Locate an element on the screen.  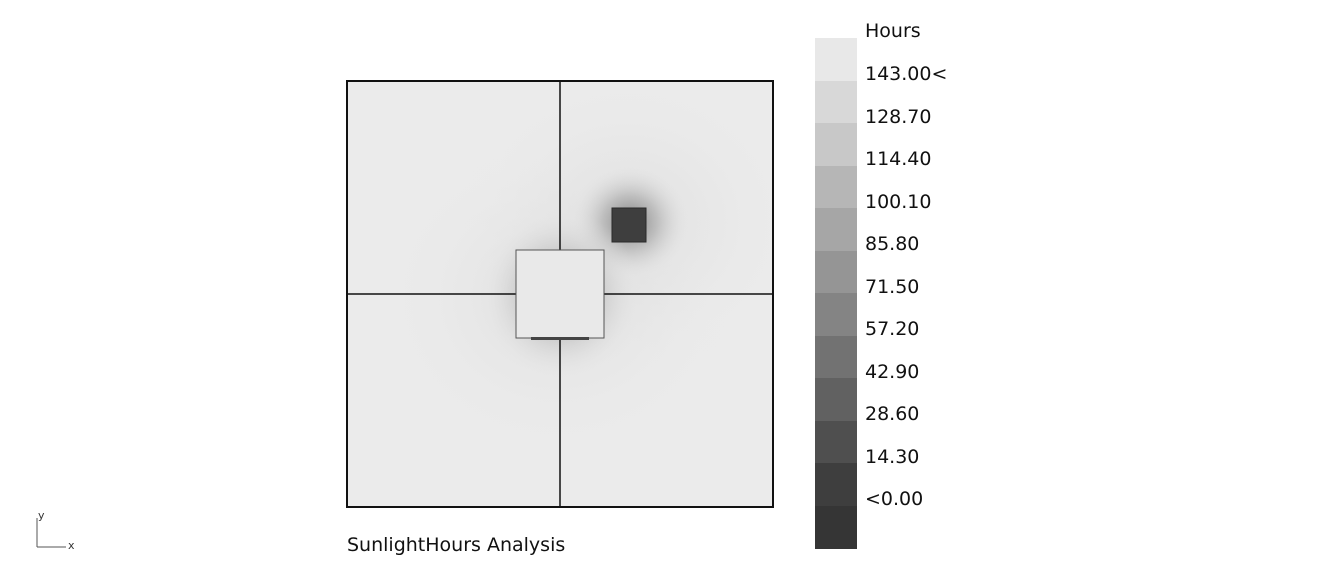
axis-x-label: x is located at coordinates (71, 545).